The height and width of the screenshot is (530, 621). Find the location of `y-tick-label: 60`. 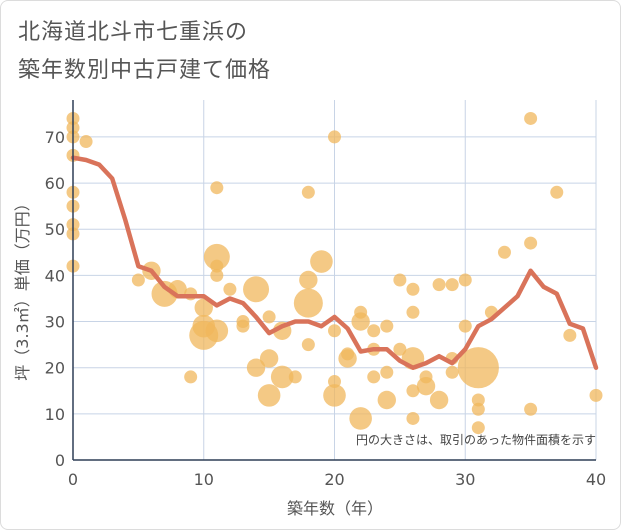

y-tick-label: 60 is located at coordinates (55, 183).